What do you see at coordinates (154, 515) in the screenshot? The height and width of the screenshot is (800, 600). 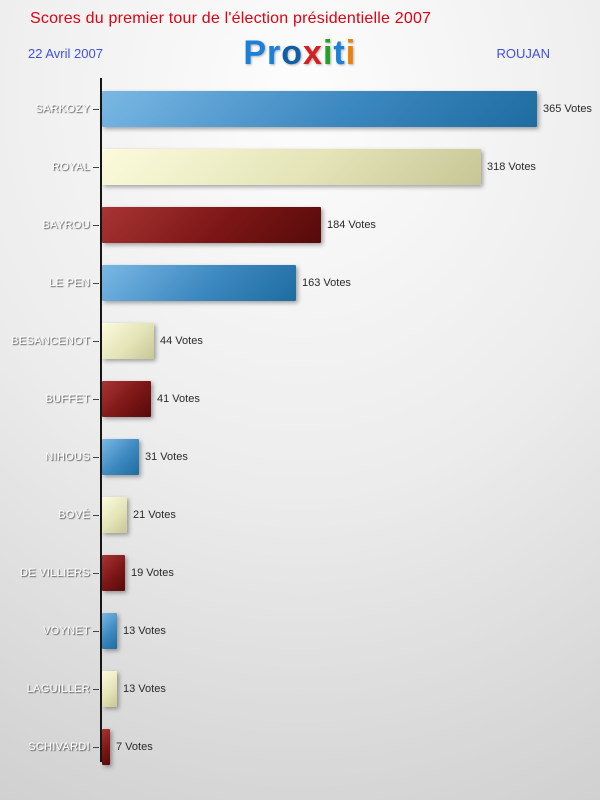 I see `value-label: 21 Votes` at bounding box center [154, 515].